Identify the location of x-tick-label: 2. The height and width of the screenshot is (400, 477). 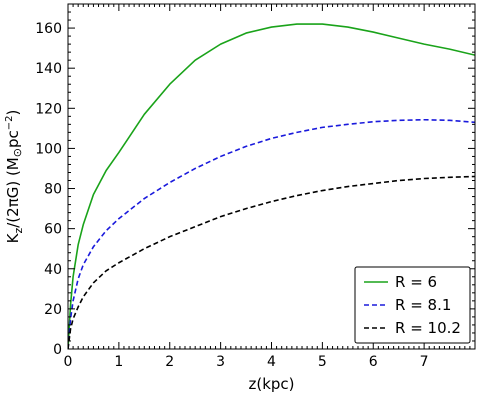
(169, 362).